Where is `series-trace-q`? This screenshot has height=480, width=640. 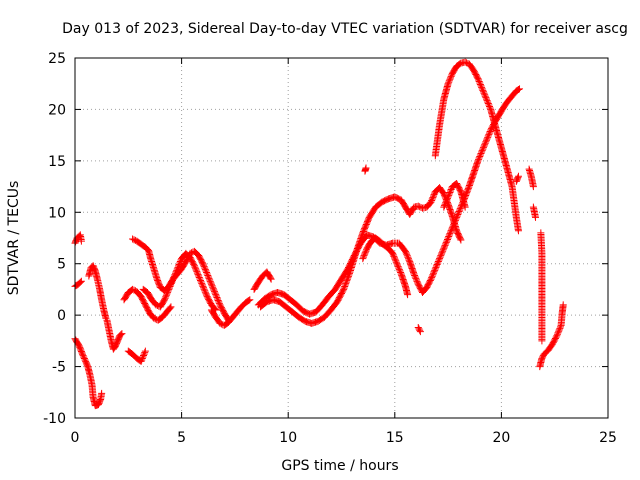 series-trace-q is located at coordinates (454, 195).